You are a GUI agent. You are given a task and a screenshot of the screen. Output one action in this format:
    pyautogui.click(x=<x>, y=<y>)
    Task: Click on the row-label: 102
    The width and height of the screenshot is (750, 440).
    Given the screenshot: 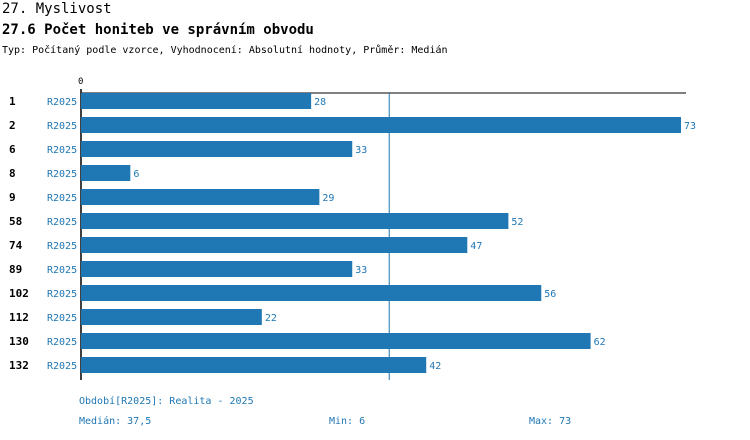 What is the action you would take?
    pyautogui.click(x=19, y=293)
    